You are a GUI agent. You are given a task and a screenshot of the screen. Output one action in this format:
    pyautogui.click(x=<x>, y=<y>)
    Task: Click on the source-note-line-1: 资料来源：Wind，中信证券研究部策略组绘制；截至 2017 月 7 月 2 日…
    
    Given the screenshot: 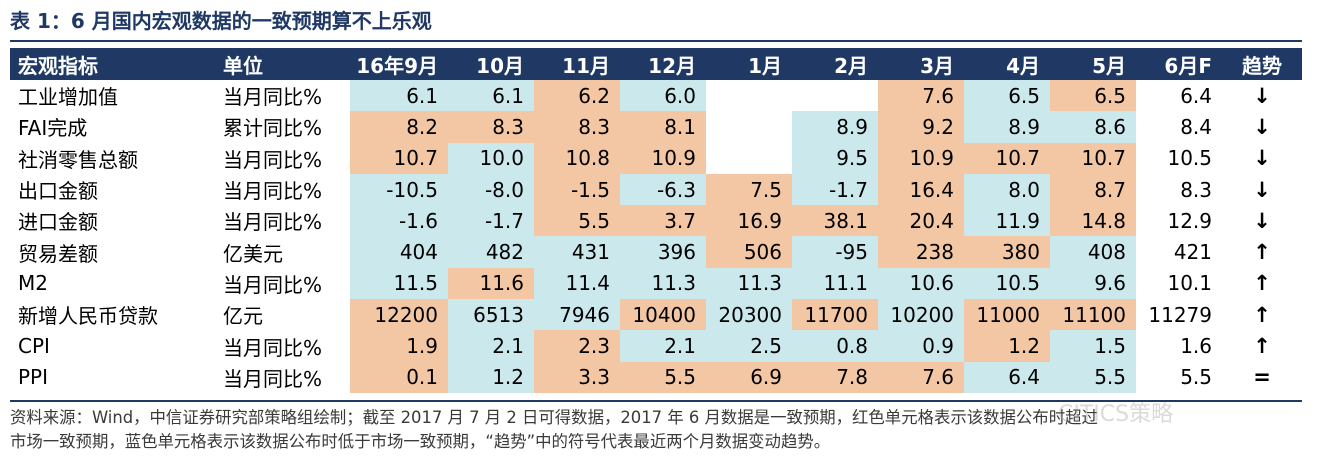 What is the action you would take?
    pyautogui.click(x=554, y=417)
    